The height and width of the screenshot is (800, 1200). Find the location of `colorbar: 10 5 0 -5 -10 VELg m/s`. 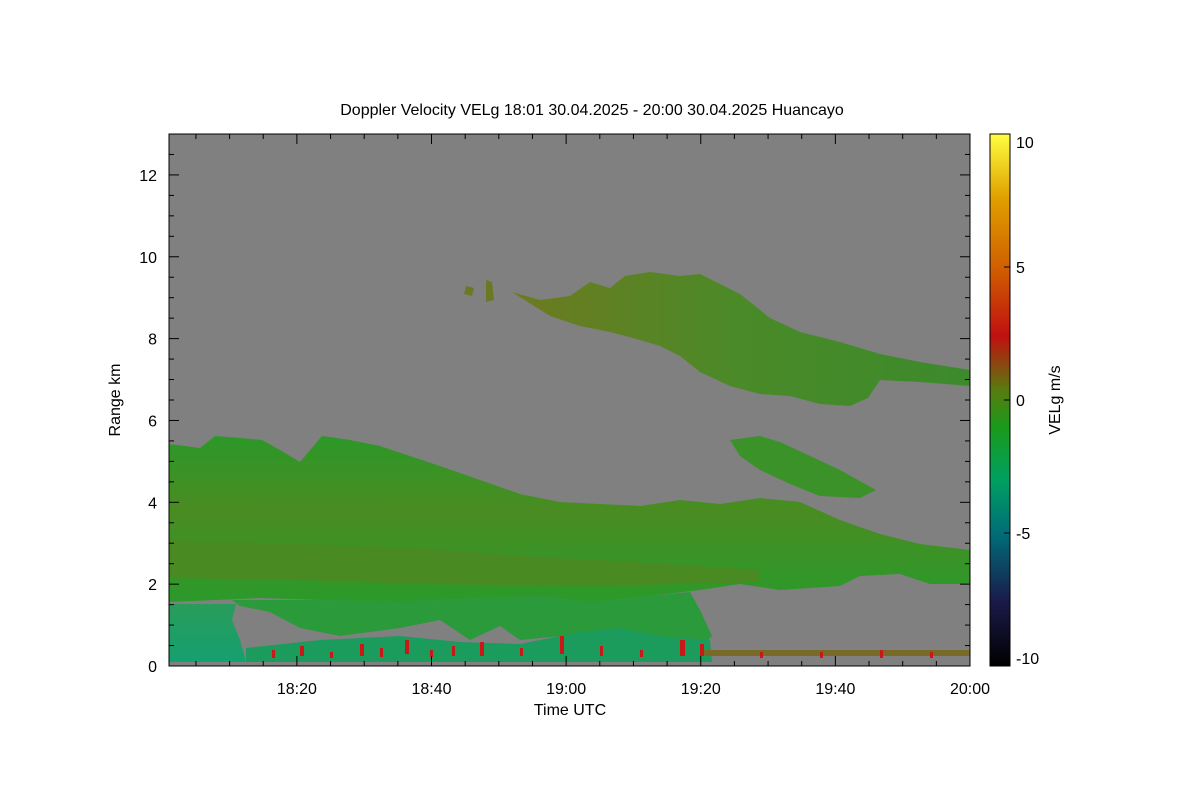

colorbar: 10 5 0 -5 -10 VELg m/s is located at coordinates (1026, 400).